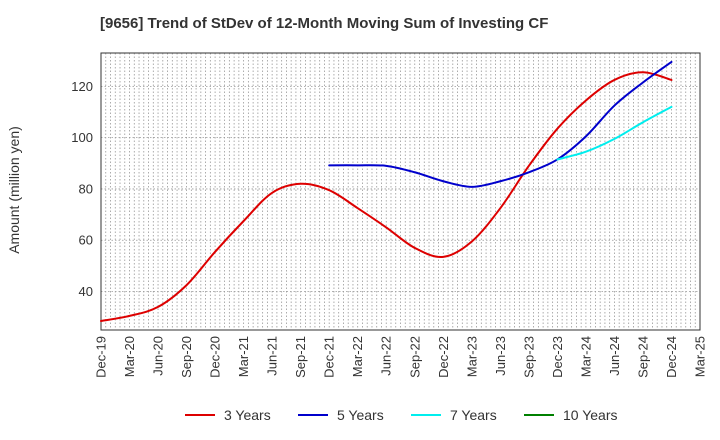 Image resolution: width=720 pixels, height=440 pixels. Describe the element at coordinates (590, 415) in the screenshot. I see `legend-label: 10 Years` at that location.